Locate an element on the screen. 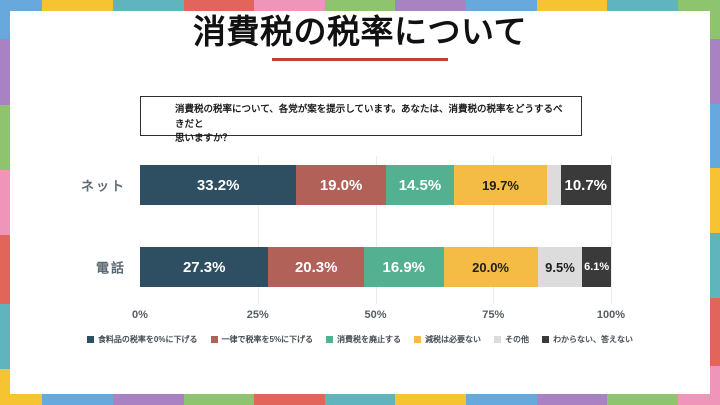 The image size is (720, 405). stacked-bar: 33.2% 19.0% 14.5% 19.7% 10.7% is located at coordinates (375, 185).